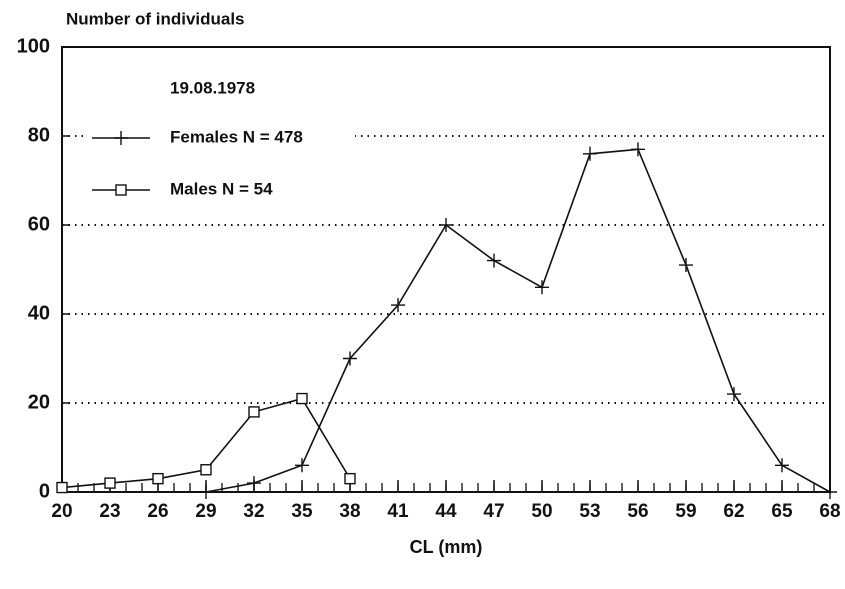 Image resolution: width=845 pixels, height=589 pixels. What do you see at coordinates (61, 511) in the screenshot?
I see `x-tick-label: 20` at bounding box center [61, 511].